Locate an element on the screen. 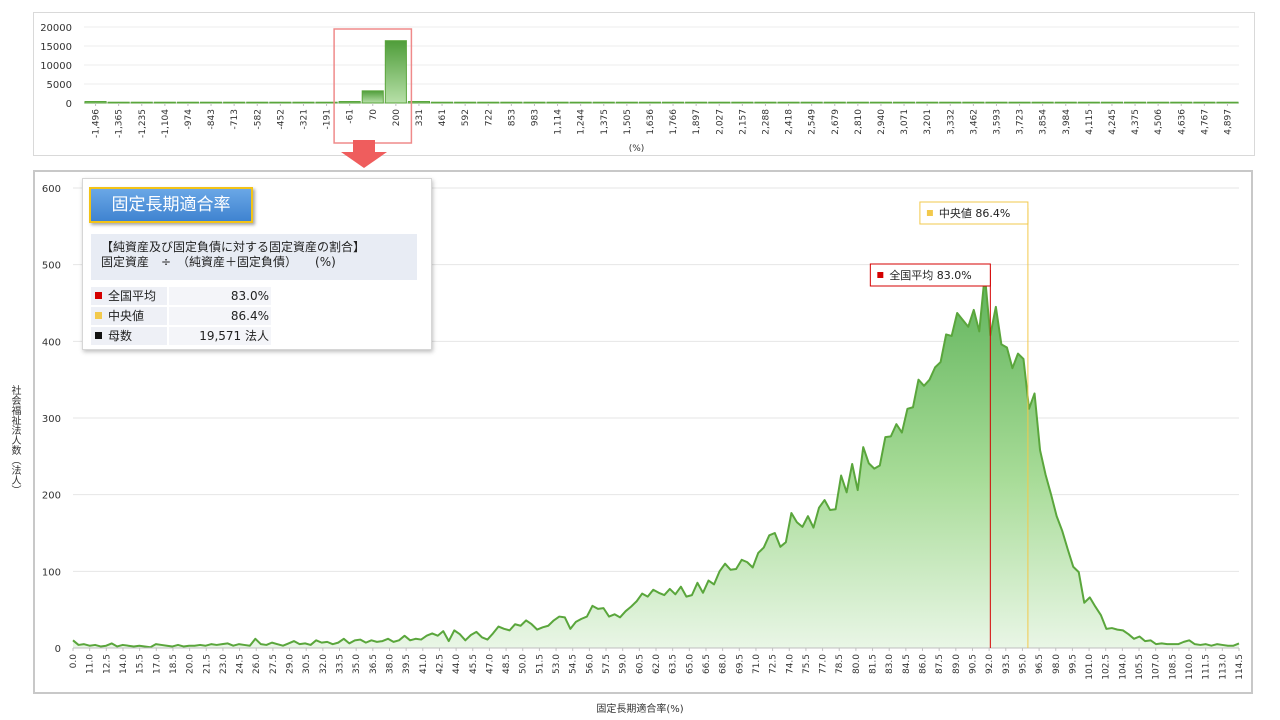 The height and width of the screenshot is (720, 1280). main-x-tick-label: 24.5 is located at coordinates (241, 664).